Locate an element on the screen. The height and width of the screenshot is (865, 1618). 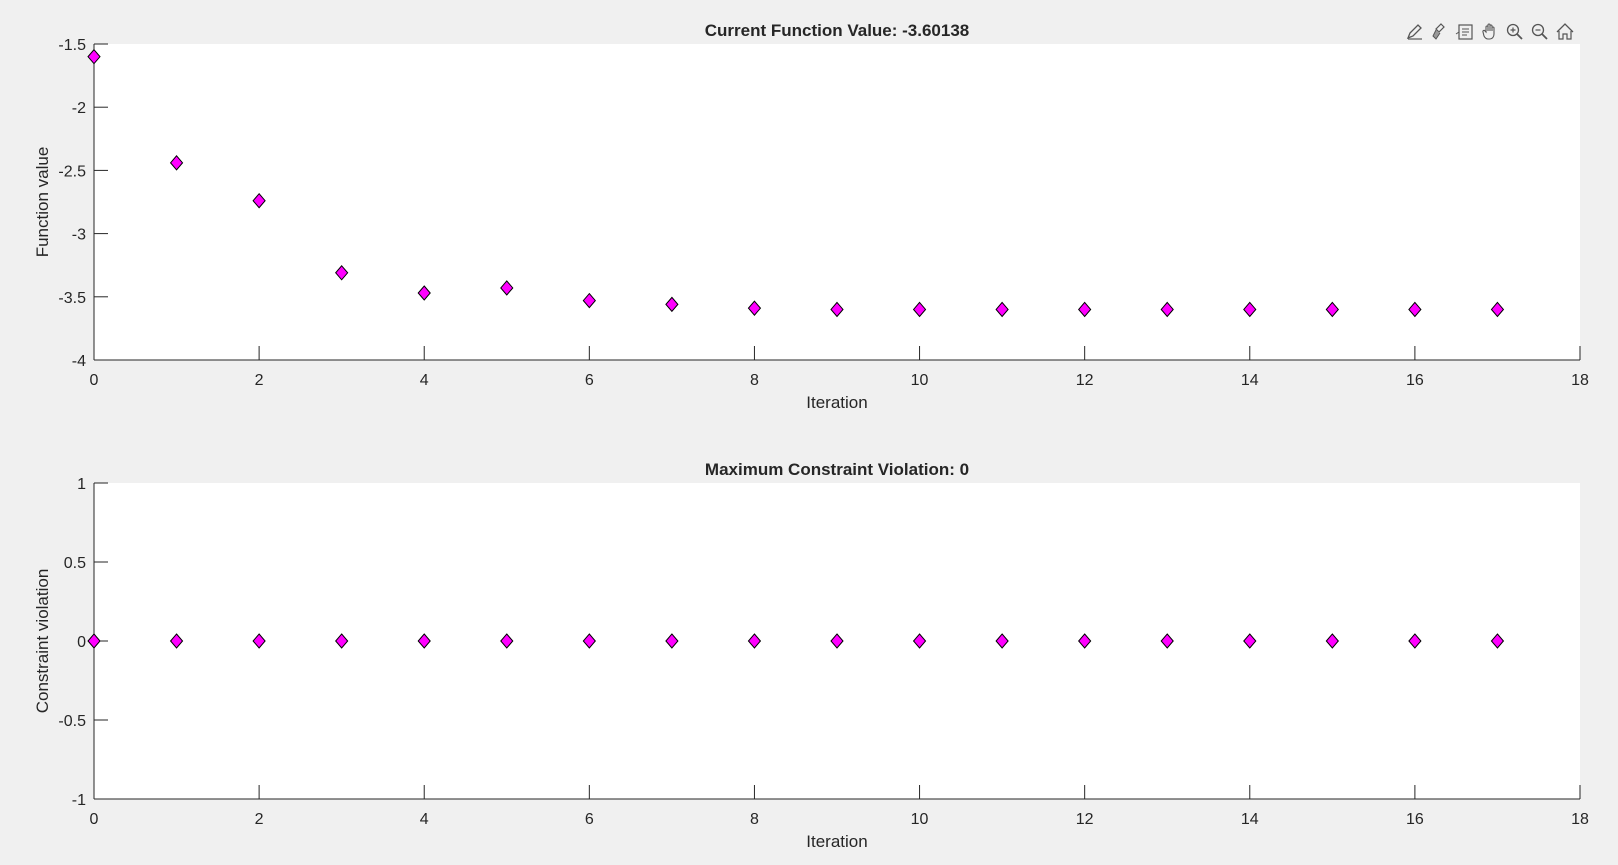
zoom-in-icon is located at coordinates (1514, 31).